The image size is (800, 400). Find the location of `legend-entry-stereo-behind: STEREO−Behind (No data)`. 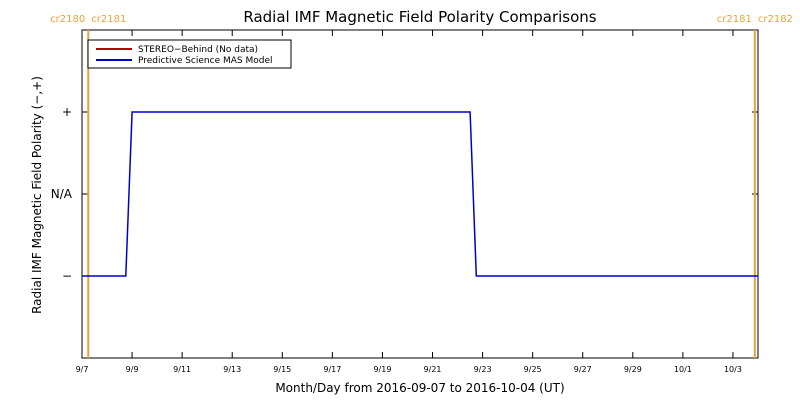

legend-entry-stereo-behind: STEREO−Behind (No data) is located at coordinates (198, 50).